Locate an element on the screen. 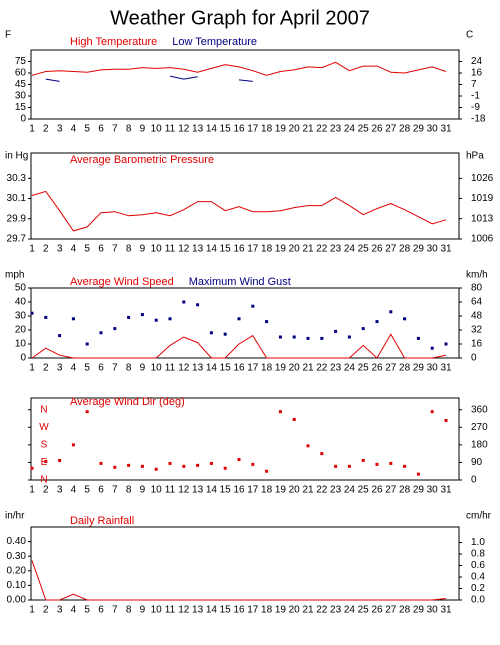  y2-tick-label: 360 is located at coordinates (479, 409).